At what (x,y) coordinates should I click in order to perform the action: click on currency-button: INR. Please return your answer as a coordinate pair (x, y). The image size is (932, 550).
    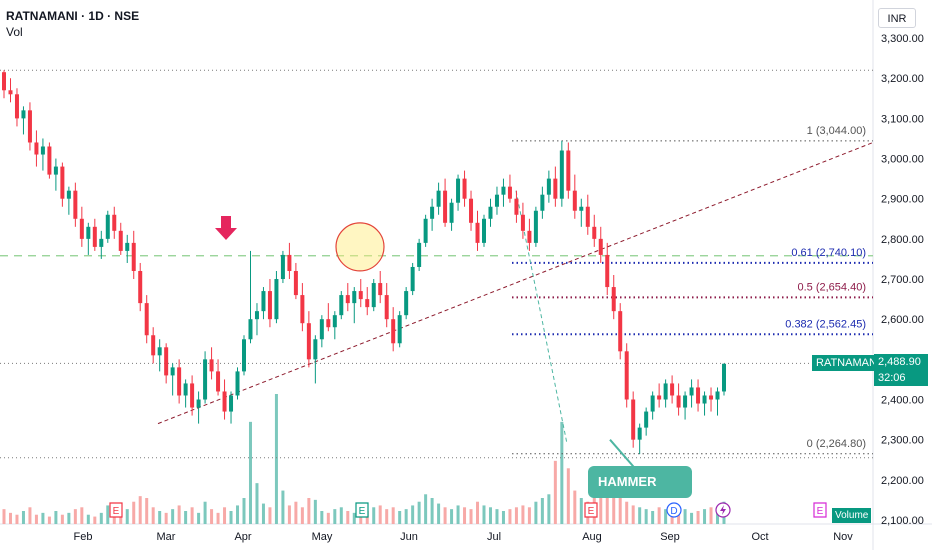
    Looking at the image, I should click on (897, 18).